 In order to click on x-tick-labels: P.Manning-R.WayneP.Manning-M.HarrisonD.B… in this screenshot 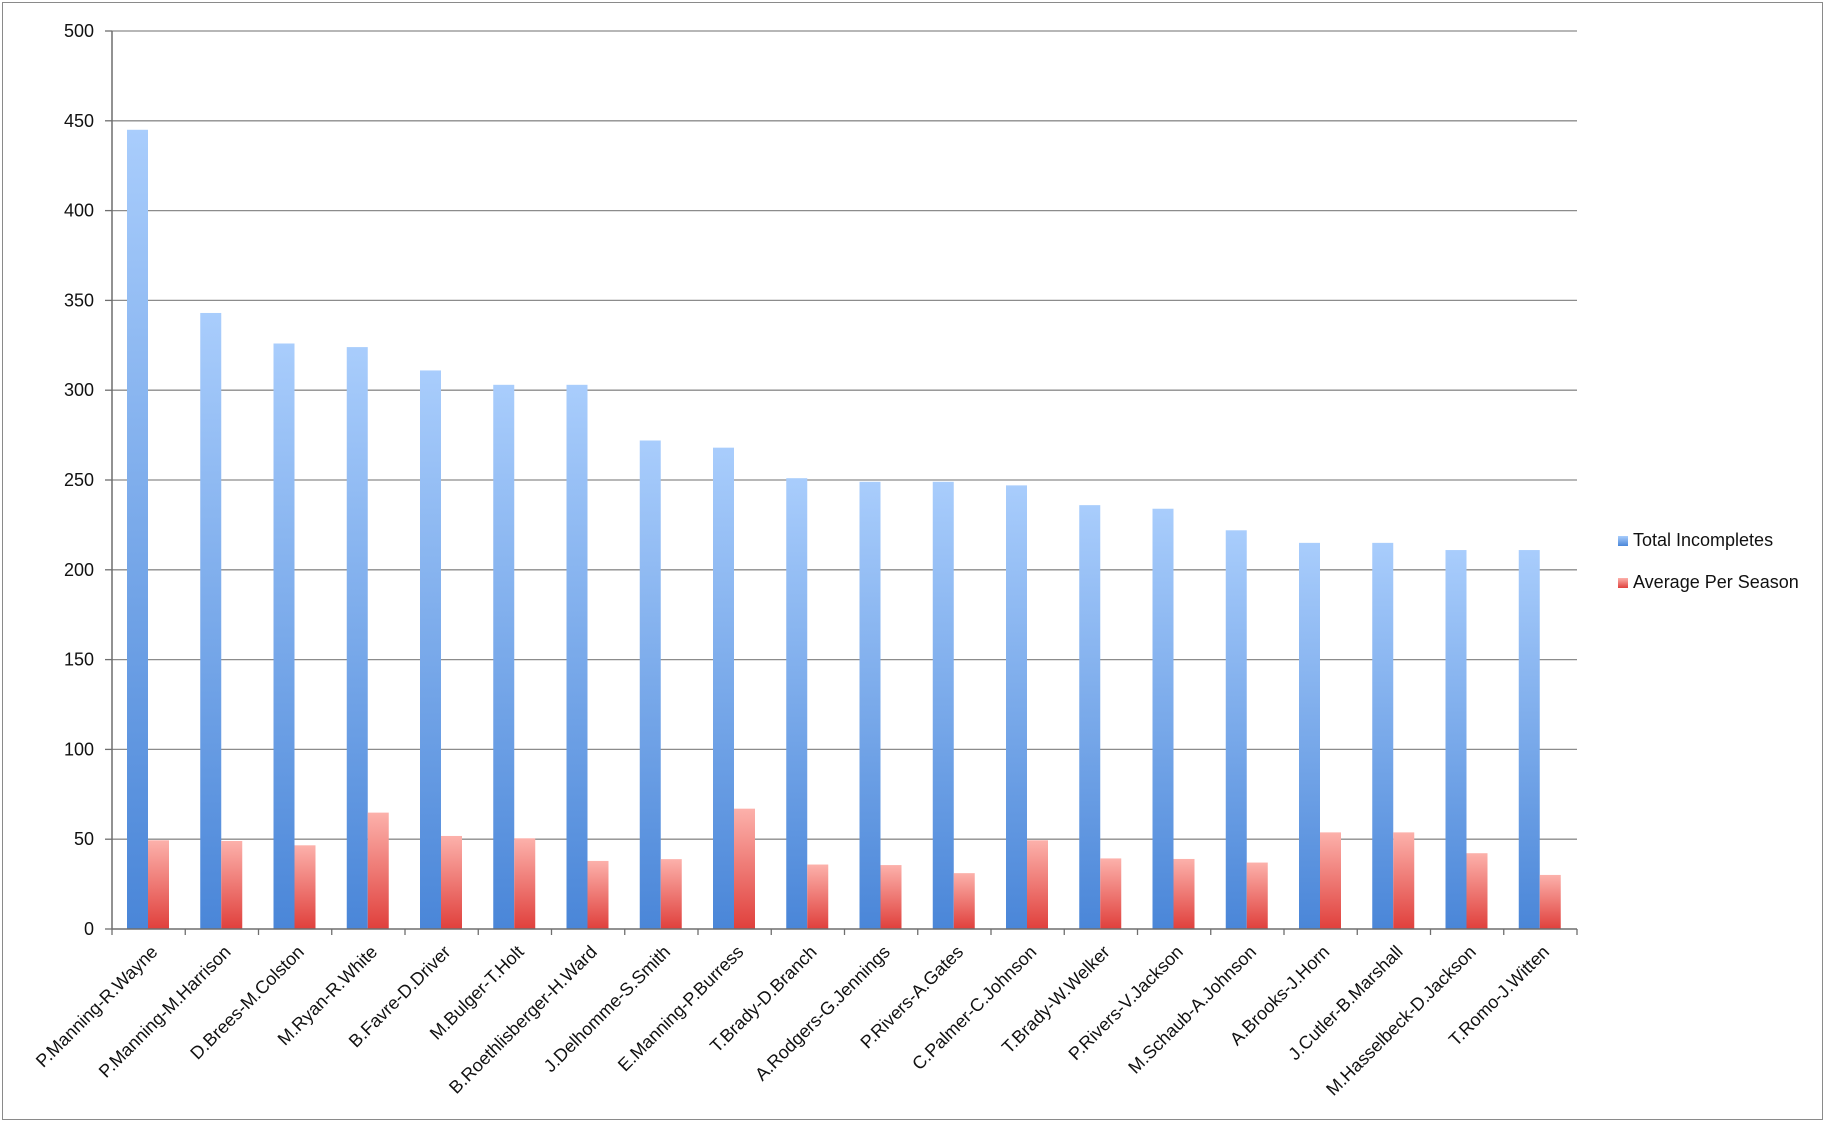, I will do `click(792, 1021)`.